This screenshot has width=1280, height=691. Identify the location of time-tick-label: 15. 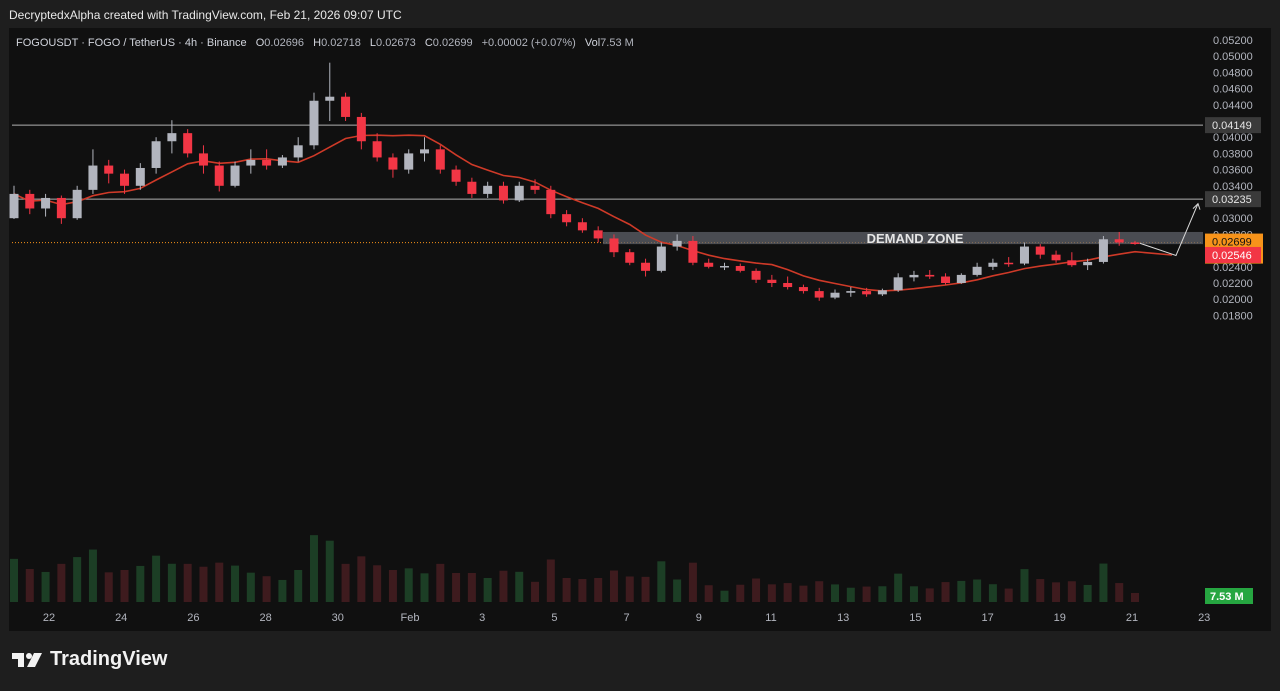
(915, 618).